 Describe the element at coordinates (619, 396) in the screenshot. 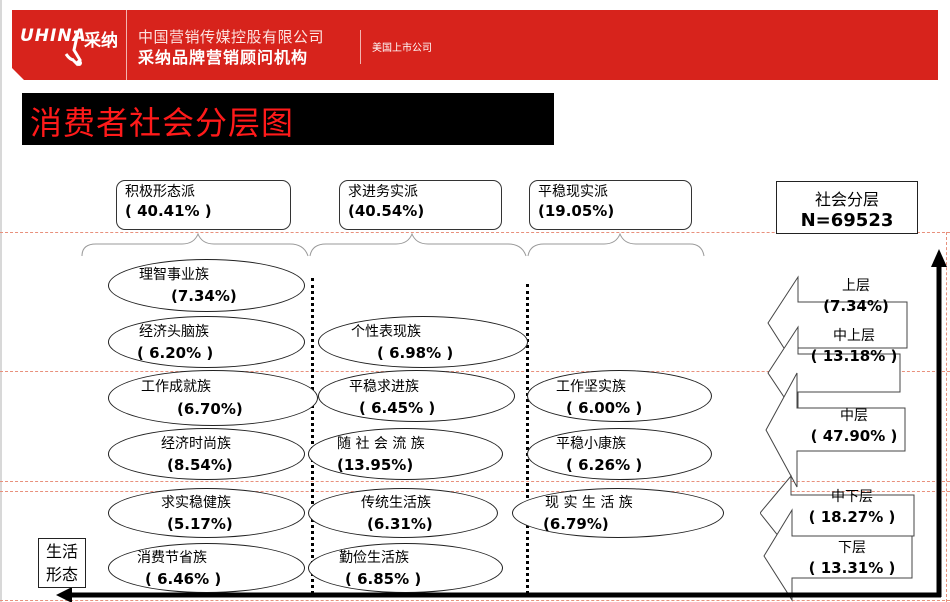

I see `lifestyle-ellipse: 工作坚实族 ( 6.00% )` at that location.